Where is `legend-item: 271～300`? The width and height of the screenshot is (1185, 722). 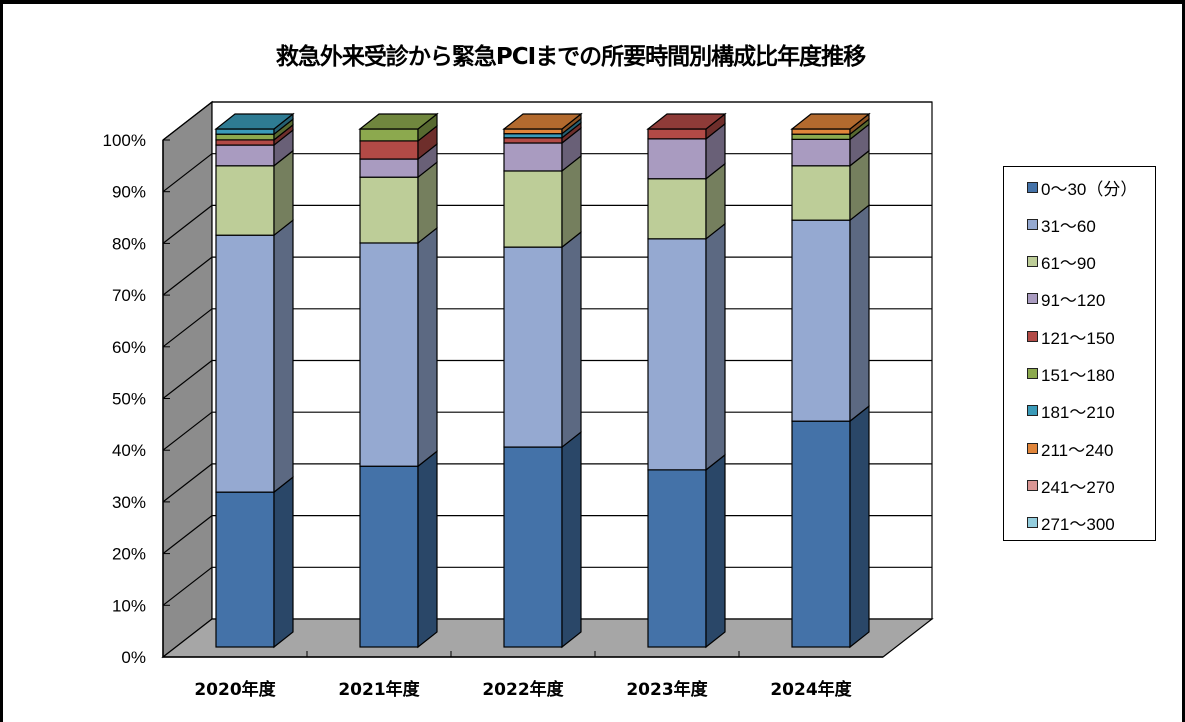
legend-item: 271～300 is located at coordinates (1071, 524).